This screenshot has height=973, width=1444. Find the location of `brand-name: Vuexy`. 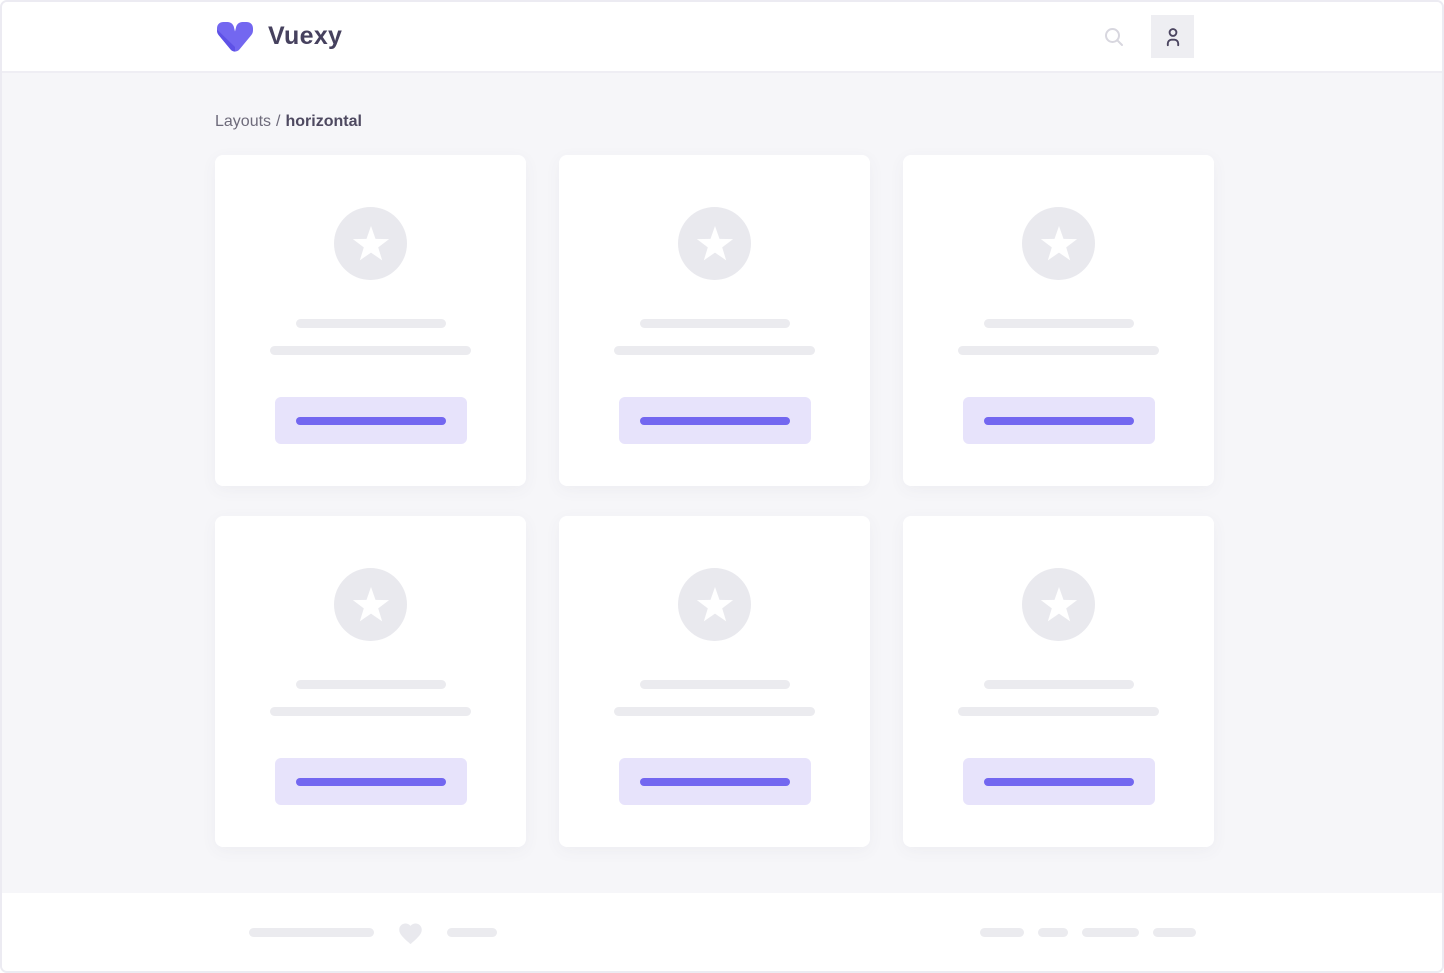

brand-name: Vuexy is located at coordinates (305, 36).